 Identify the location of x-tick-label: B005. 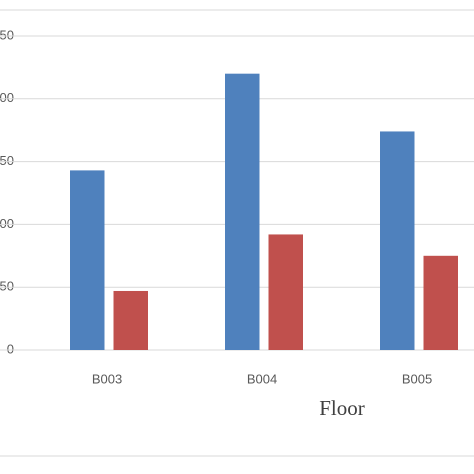
(417, 378).